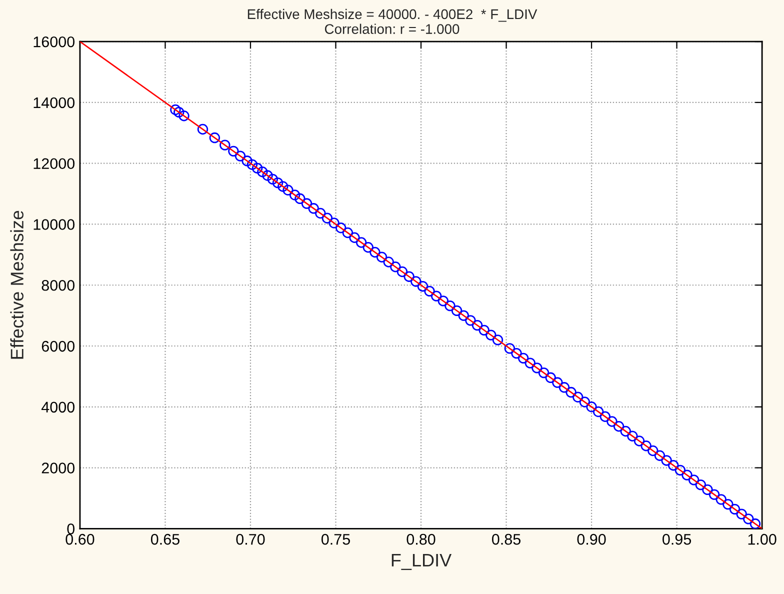 Image resolution: width=784 pixels, height=594 pixels. What do you see at coordinates (58, 407) in the screenshot?
I see `y-tick-label: 4000` at bounding box center [58, 407].